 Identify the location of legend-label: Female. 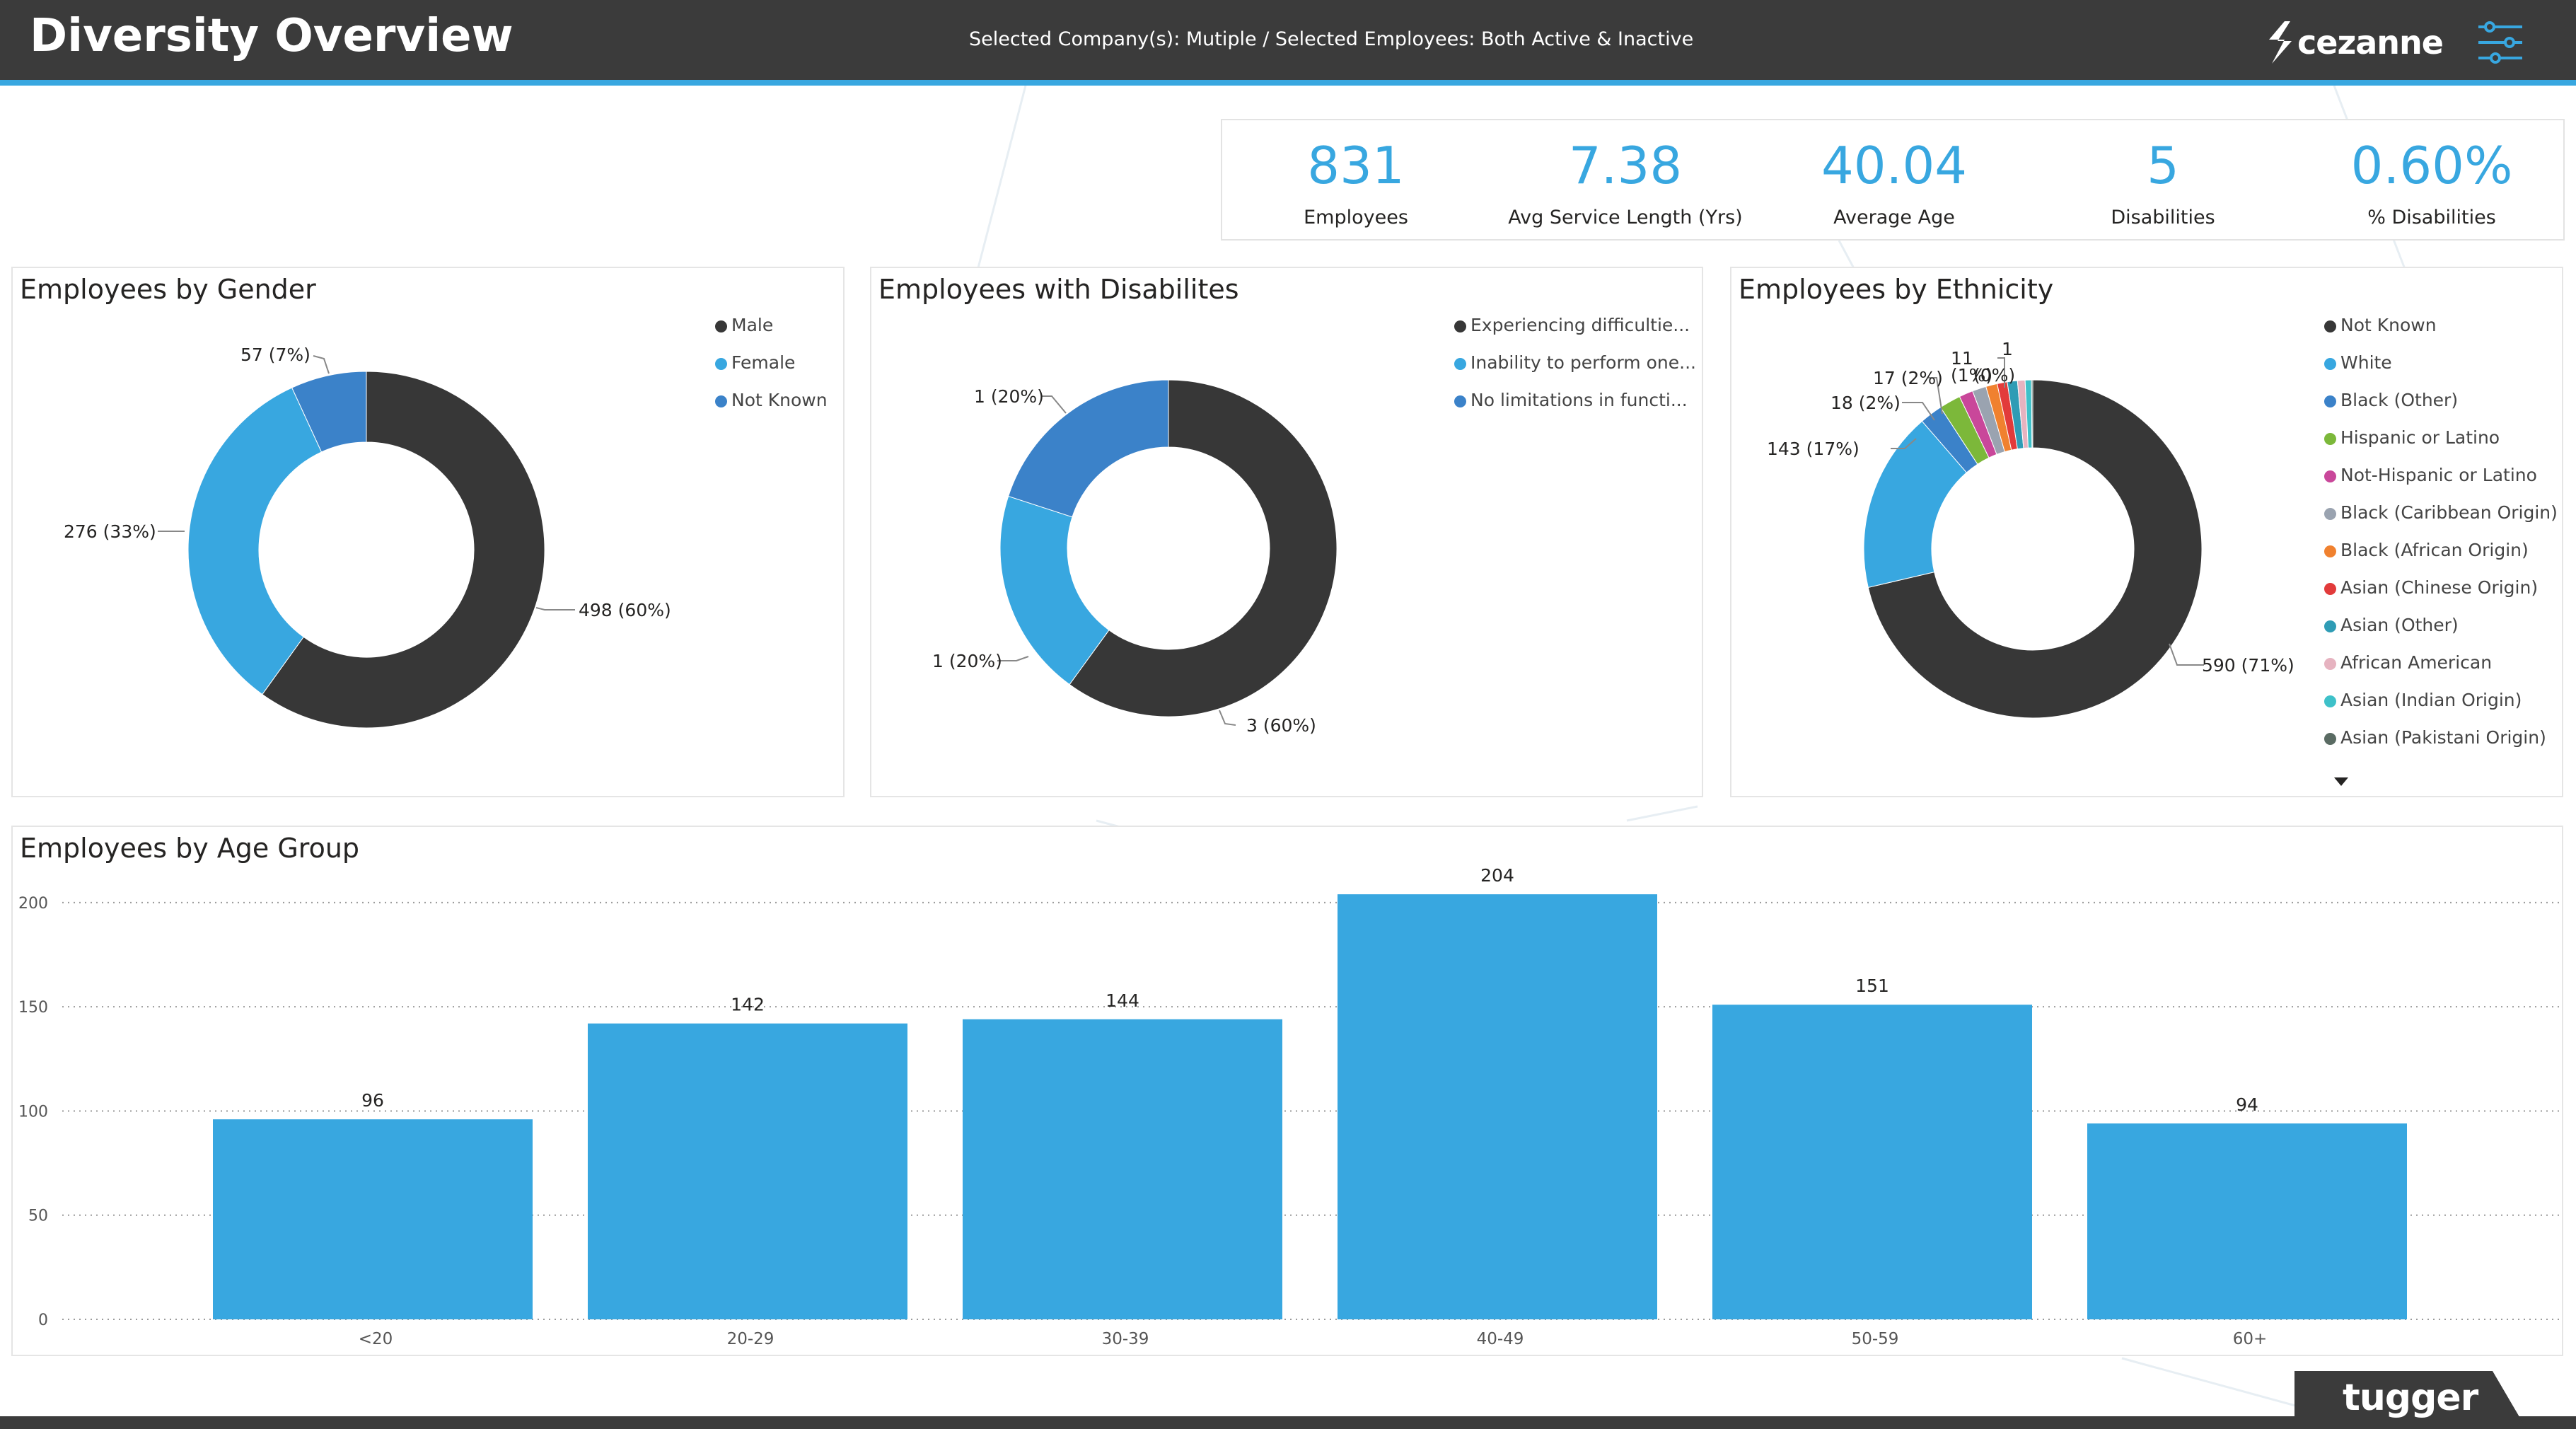
(763, 362).